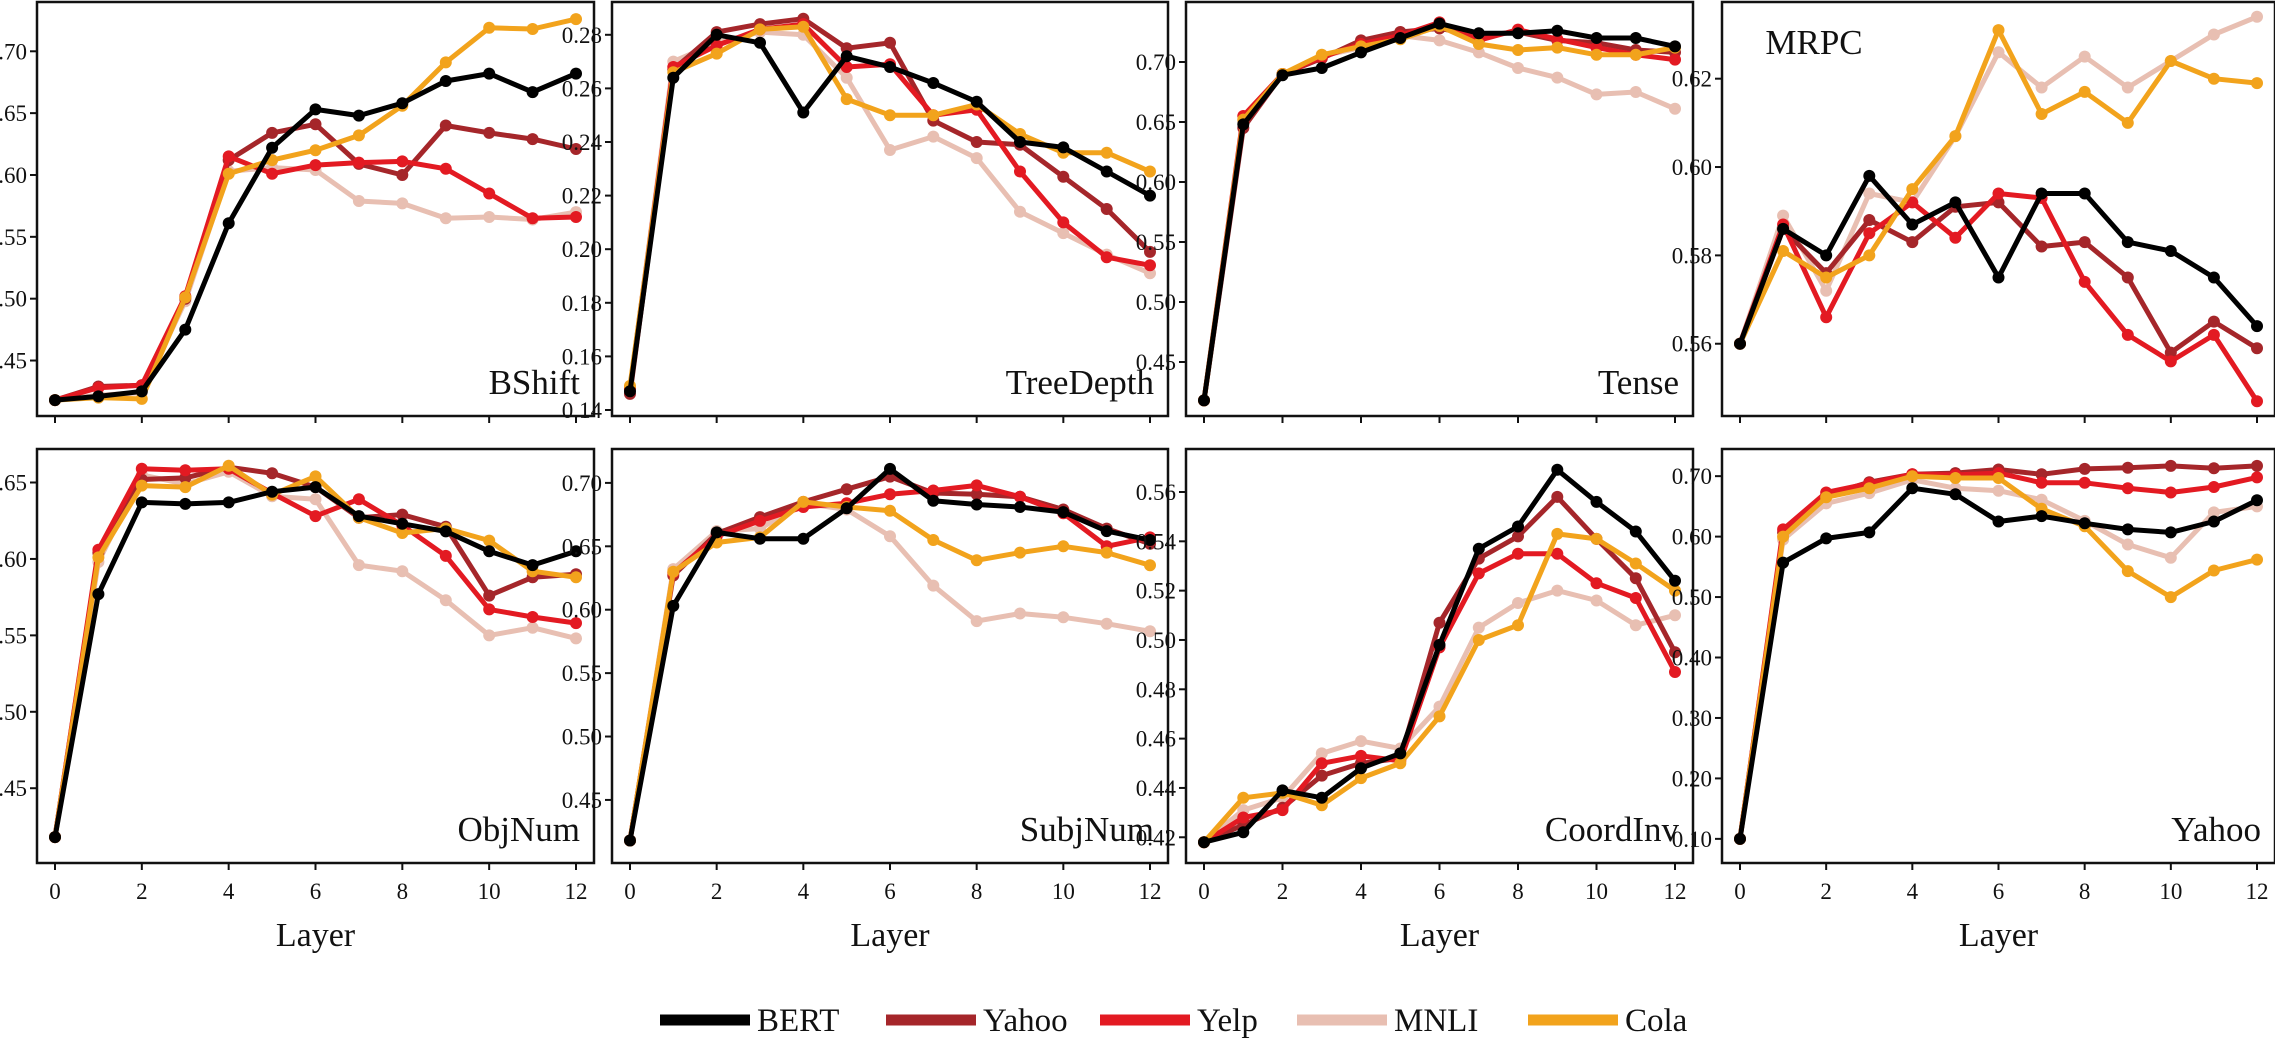  What do you see at coordinates (1156, 788) in the screenshot?
I see `panel-coordinv-ytick-label: 0.44` at bounding box center [1156, 788].